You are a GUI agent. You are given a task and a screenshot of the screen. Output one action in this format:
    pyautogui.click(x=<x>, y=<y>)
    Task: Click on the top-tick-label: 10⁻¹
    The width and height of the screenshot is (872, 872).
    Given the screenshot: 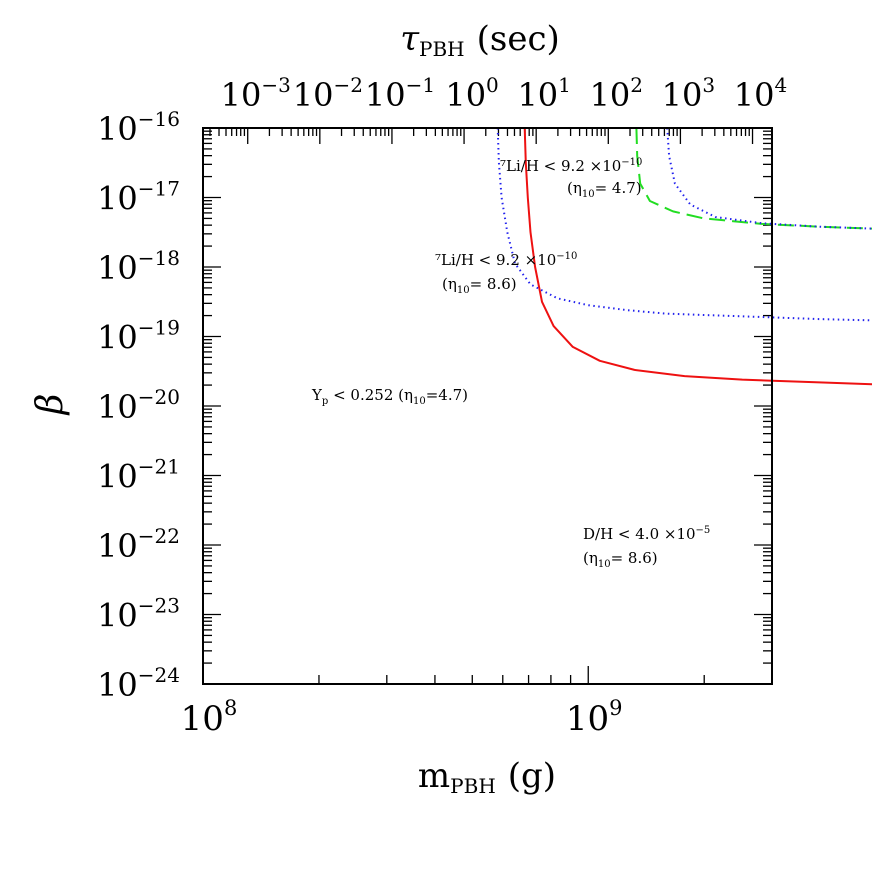 What is the action you would take?
    pyautogui.click(x=400, y=93)
    